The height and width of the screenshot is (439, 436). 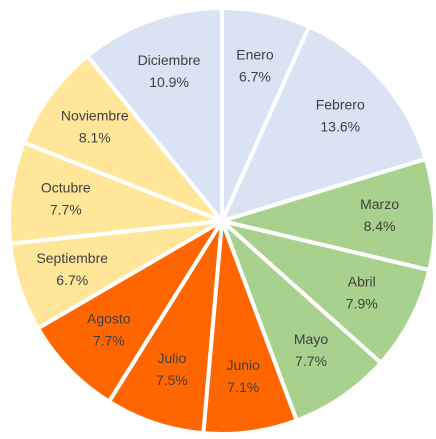 I want to click on slice-category-label: Enero, so click(x=255, y=55).